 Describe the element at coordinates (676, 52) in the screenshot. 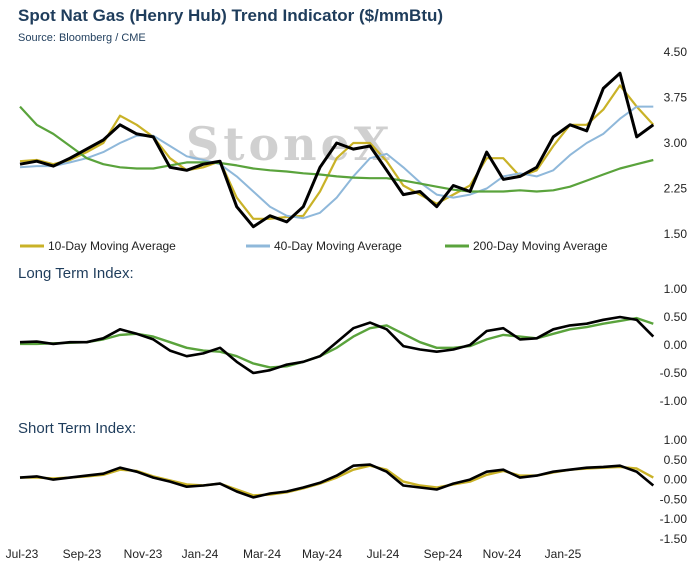

I see `y-tick-label: 4.50` at that location.